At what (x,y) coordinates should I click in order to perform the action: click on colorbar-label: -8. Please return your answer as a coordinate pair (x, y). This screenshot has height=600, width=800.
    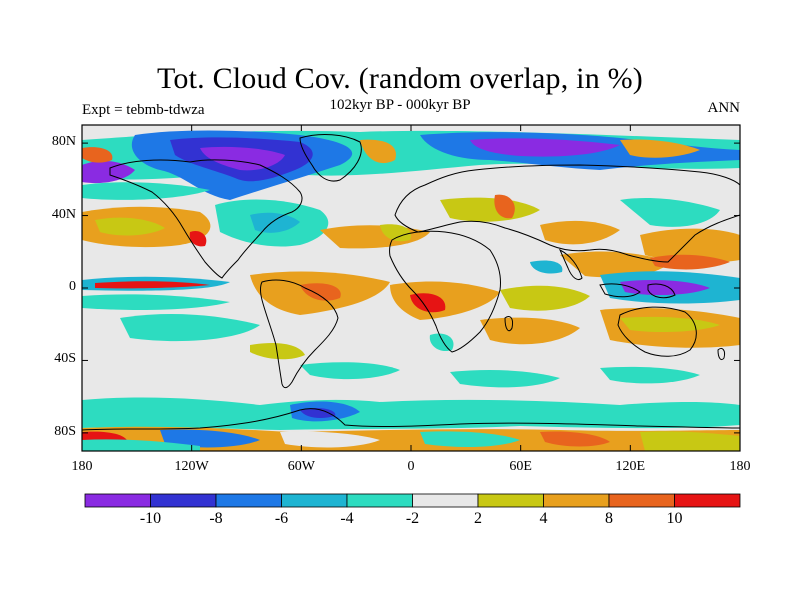
    Looking at the image, I should click on (216, 518).